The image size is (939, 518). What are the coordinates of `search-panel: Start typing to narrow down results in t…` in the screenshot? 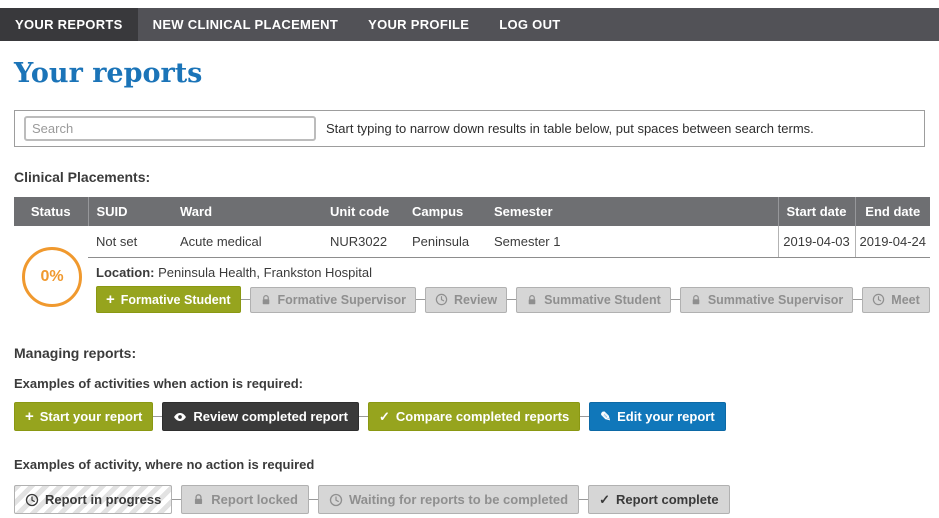 It's located at (469, 128).